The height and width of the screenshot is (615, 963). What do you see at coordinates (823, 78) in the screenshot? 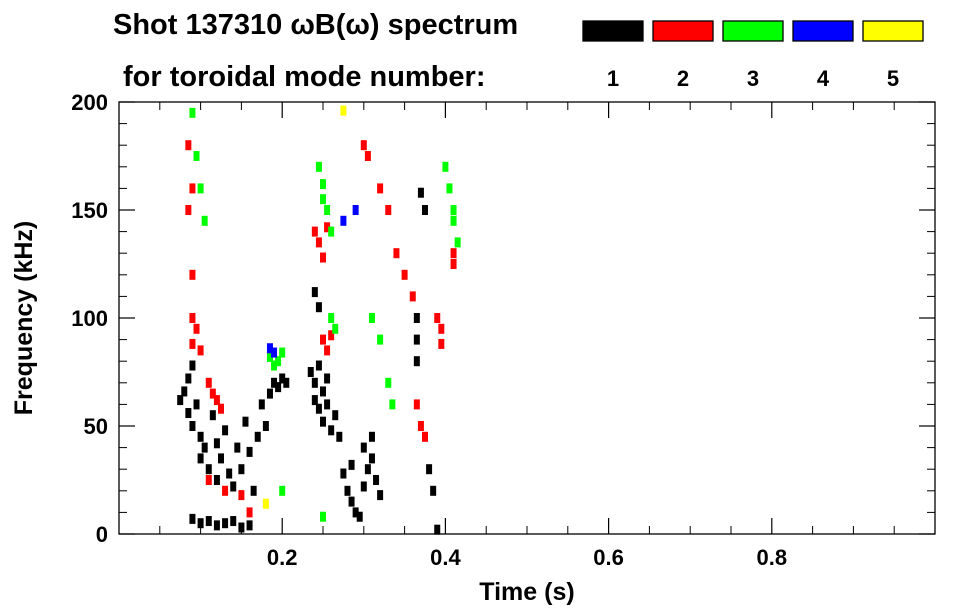
I see `legend-label-4: 4` at bounding box center [823, 78].